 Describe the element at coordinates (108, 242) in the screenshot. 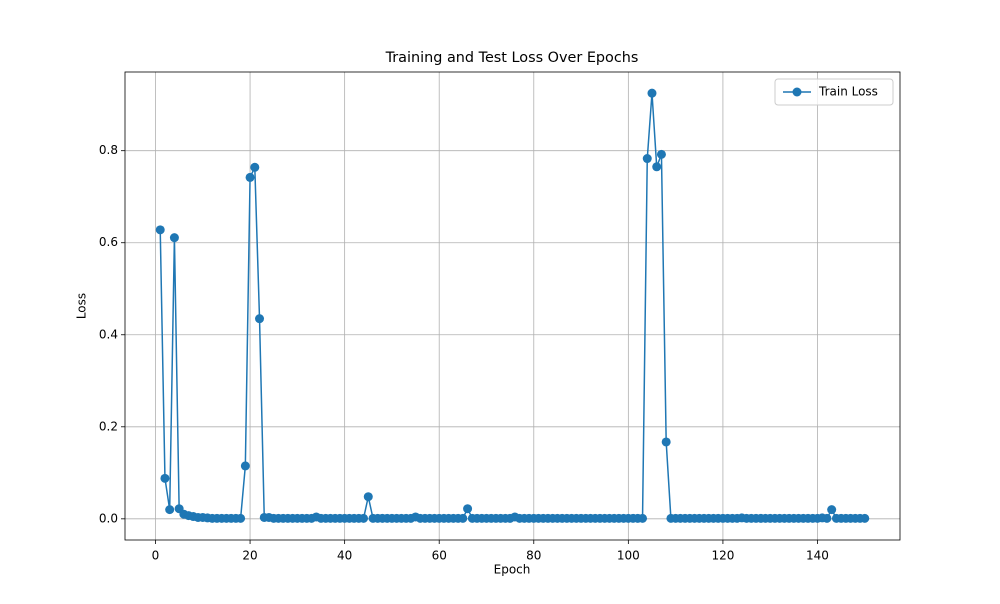

I see `y-tick-label: 0.6` at that location.